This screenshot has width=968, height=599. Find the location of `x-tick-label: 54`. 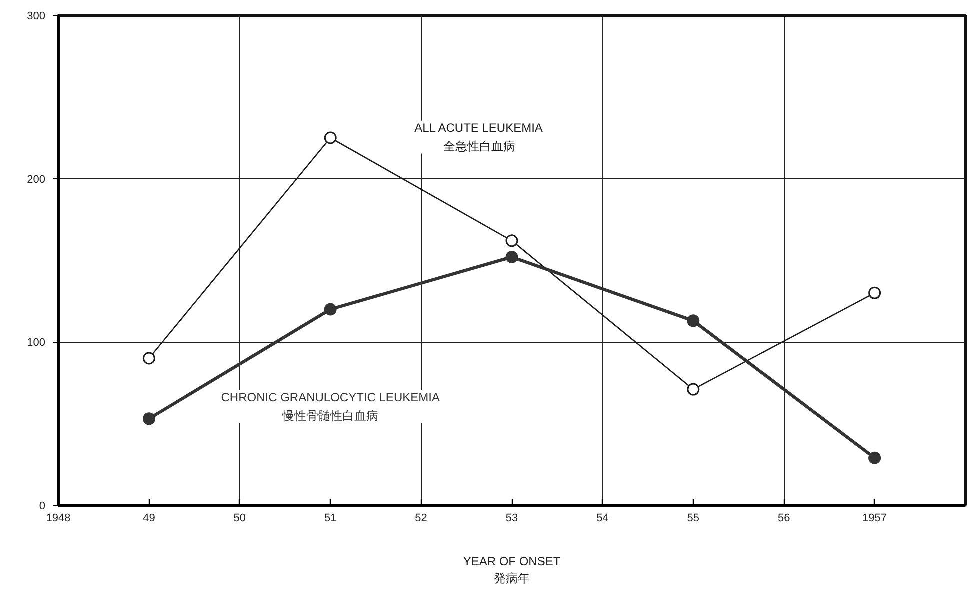

x-tick-label: 54 is located at coordinates (602, 518).